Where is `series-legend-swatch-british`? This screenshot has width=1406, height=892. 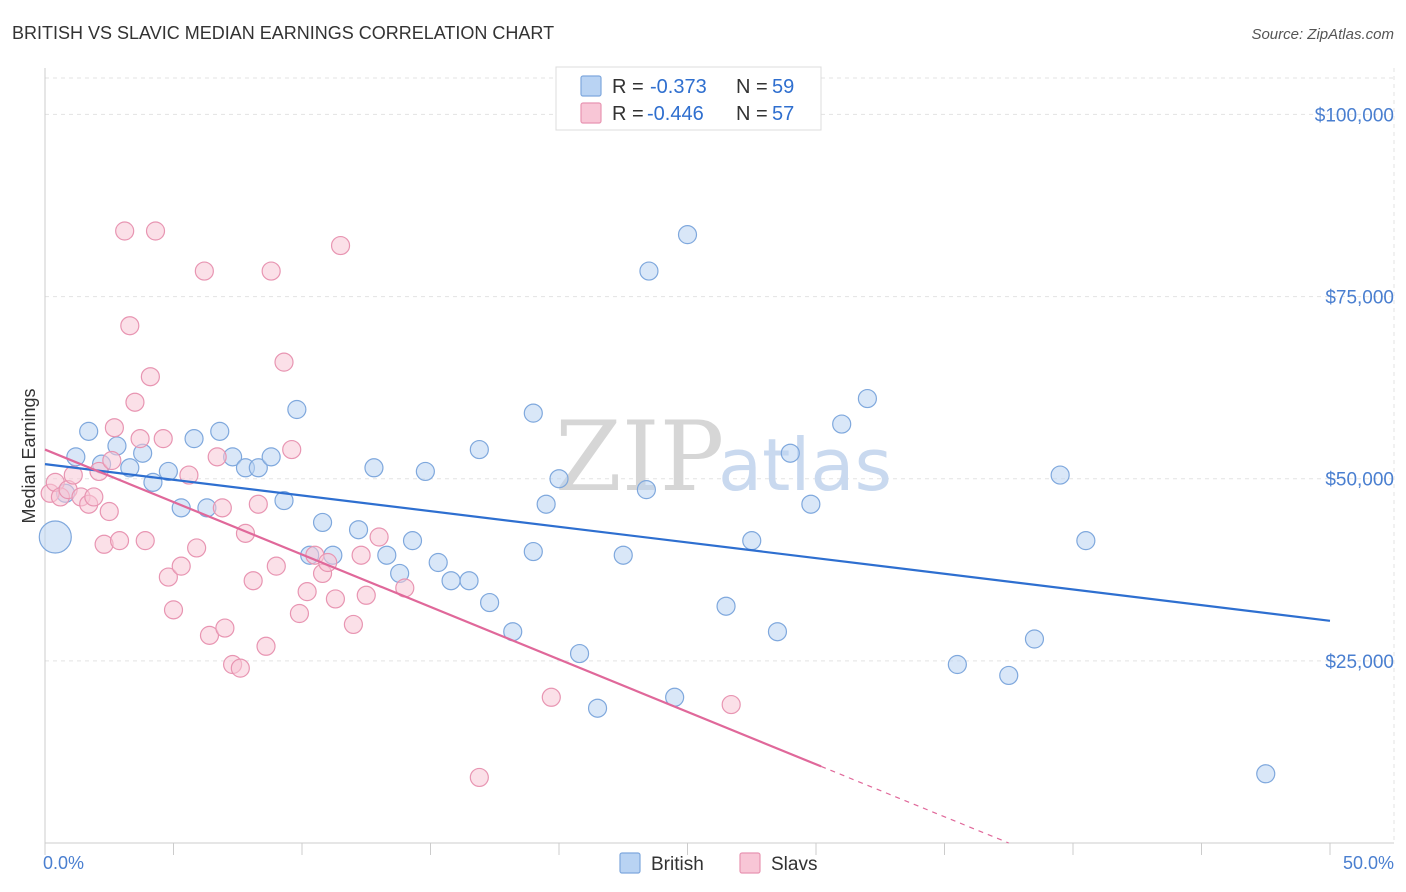 series-legend-swatch-british is located at coordinates (630, 863).